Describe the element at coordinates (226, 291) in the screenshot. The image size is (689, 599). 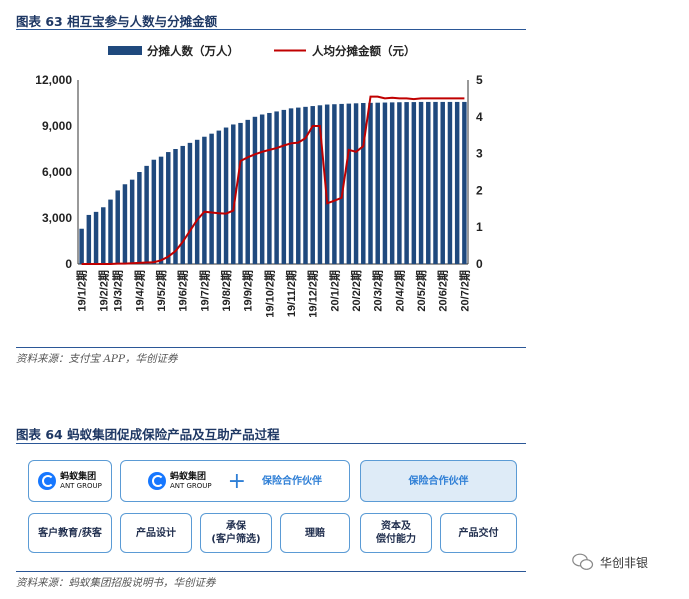
I see `x-tick-label: 19/8/2期` at that location.